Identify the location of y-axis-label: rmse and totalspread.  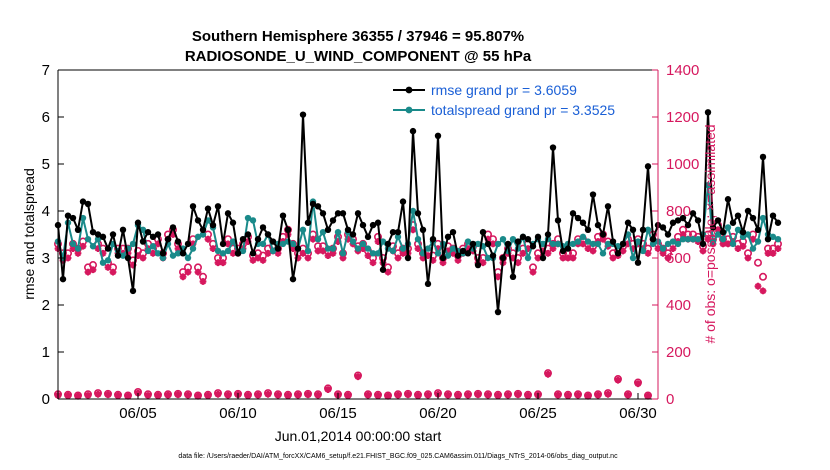
(29, 234).